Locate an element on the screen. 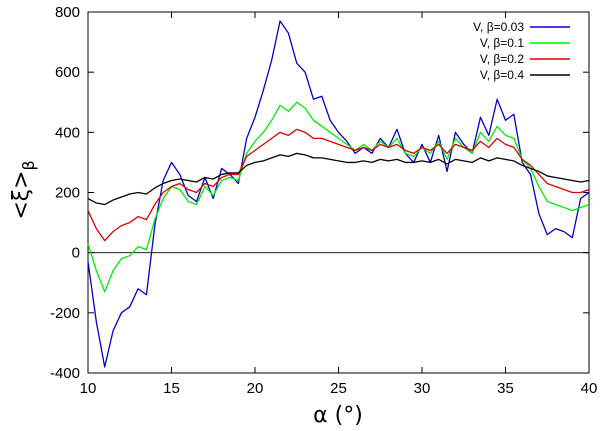 The width and height of the screenshot is (600, 431). y-axis-title-main: <ξ> is located at coordinates (21, 195).